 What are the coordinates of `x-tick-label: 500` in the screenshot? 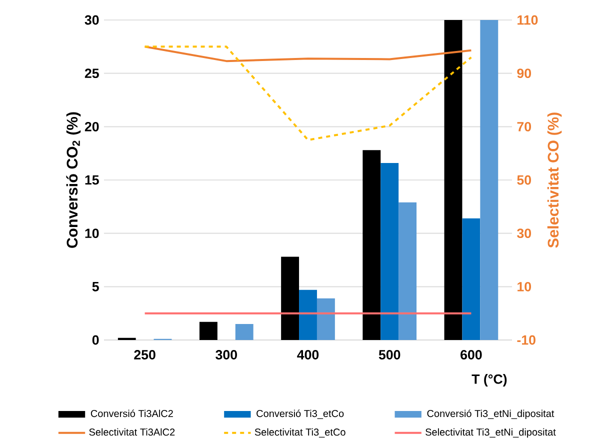 It's located at (389, 355).